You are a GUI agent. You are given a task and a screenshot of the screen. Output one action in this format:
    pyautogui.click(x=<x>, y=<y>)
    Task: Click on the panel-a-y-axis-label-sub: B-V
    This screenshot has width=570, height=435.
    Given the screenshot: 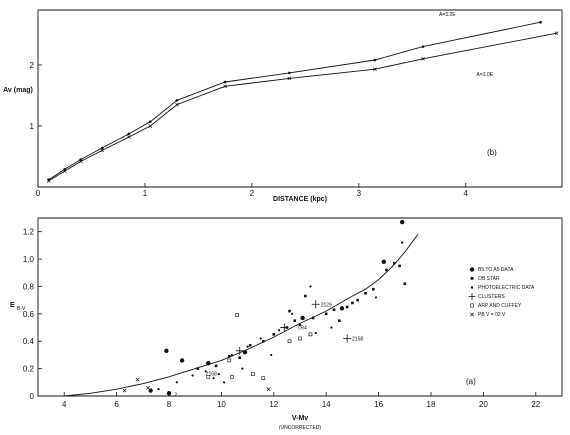 What is the action you would take?
    pyautogui.click(x=21, y=309)
    